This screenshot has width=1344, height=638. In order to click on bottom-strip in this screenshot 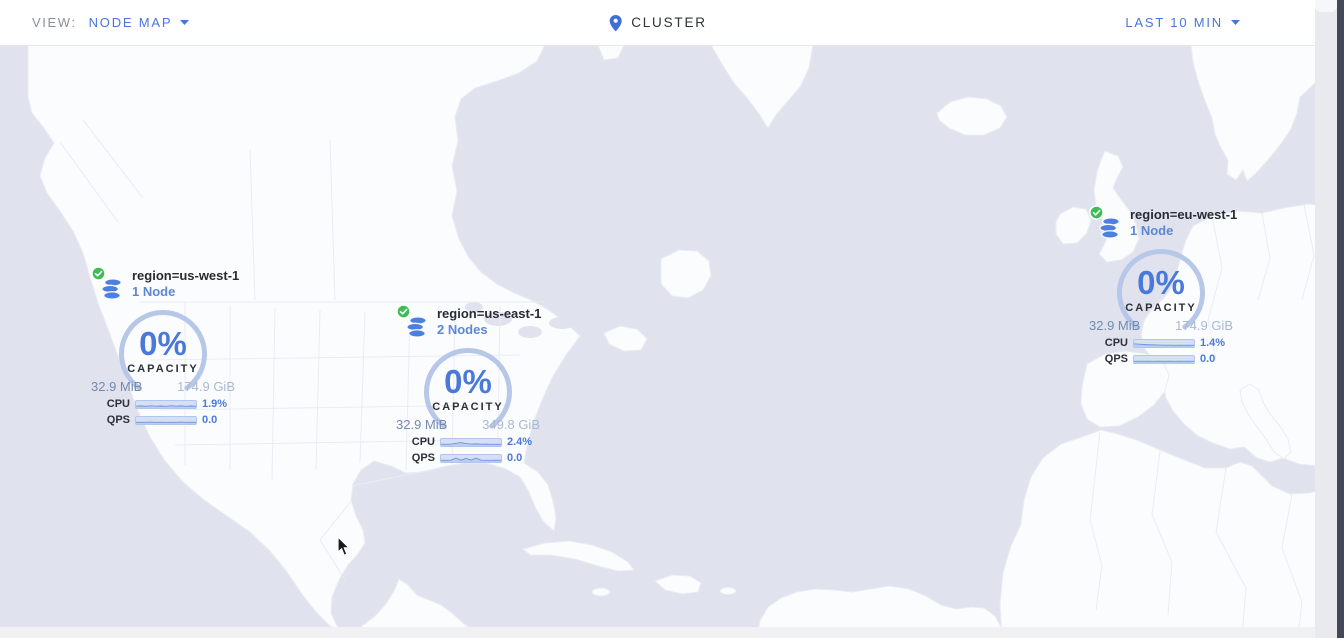, I will do `click(668, 632)`.